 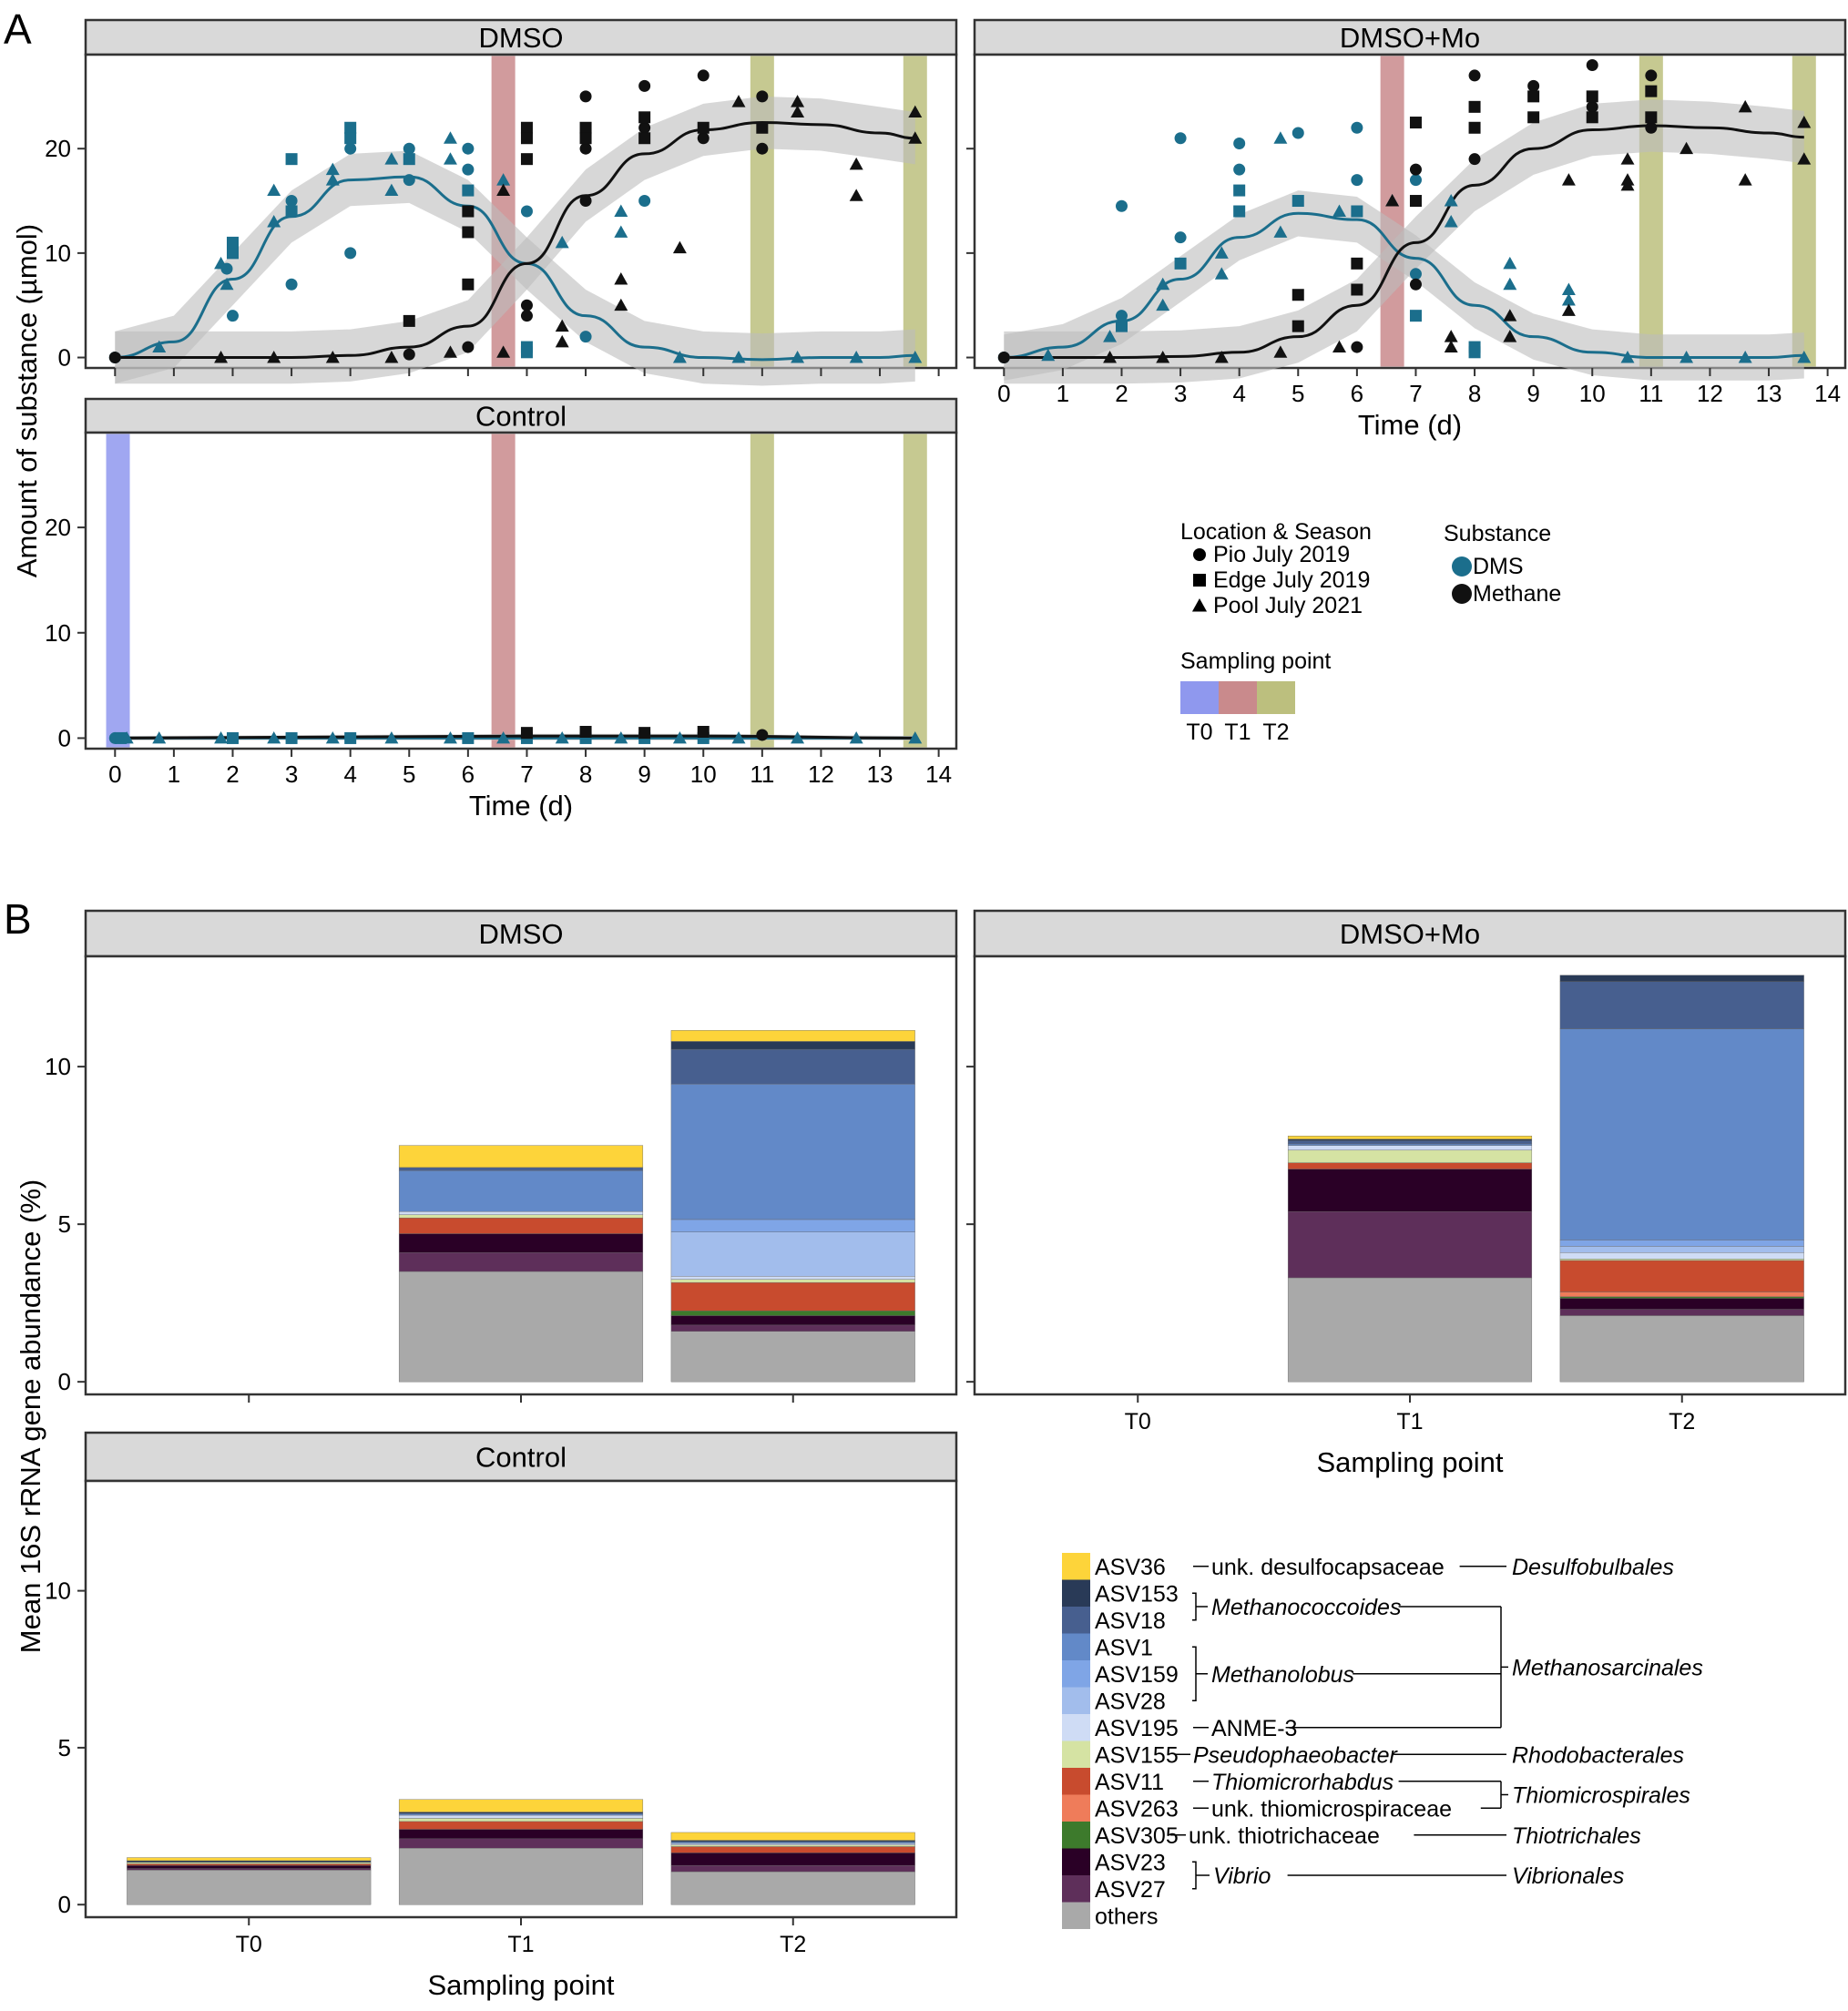 I want to click on legend-asv-label: ASV1, so click(x=1124, y=1647).